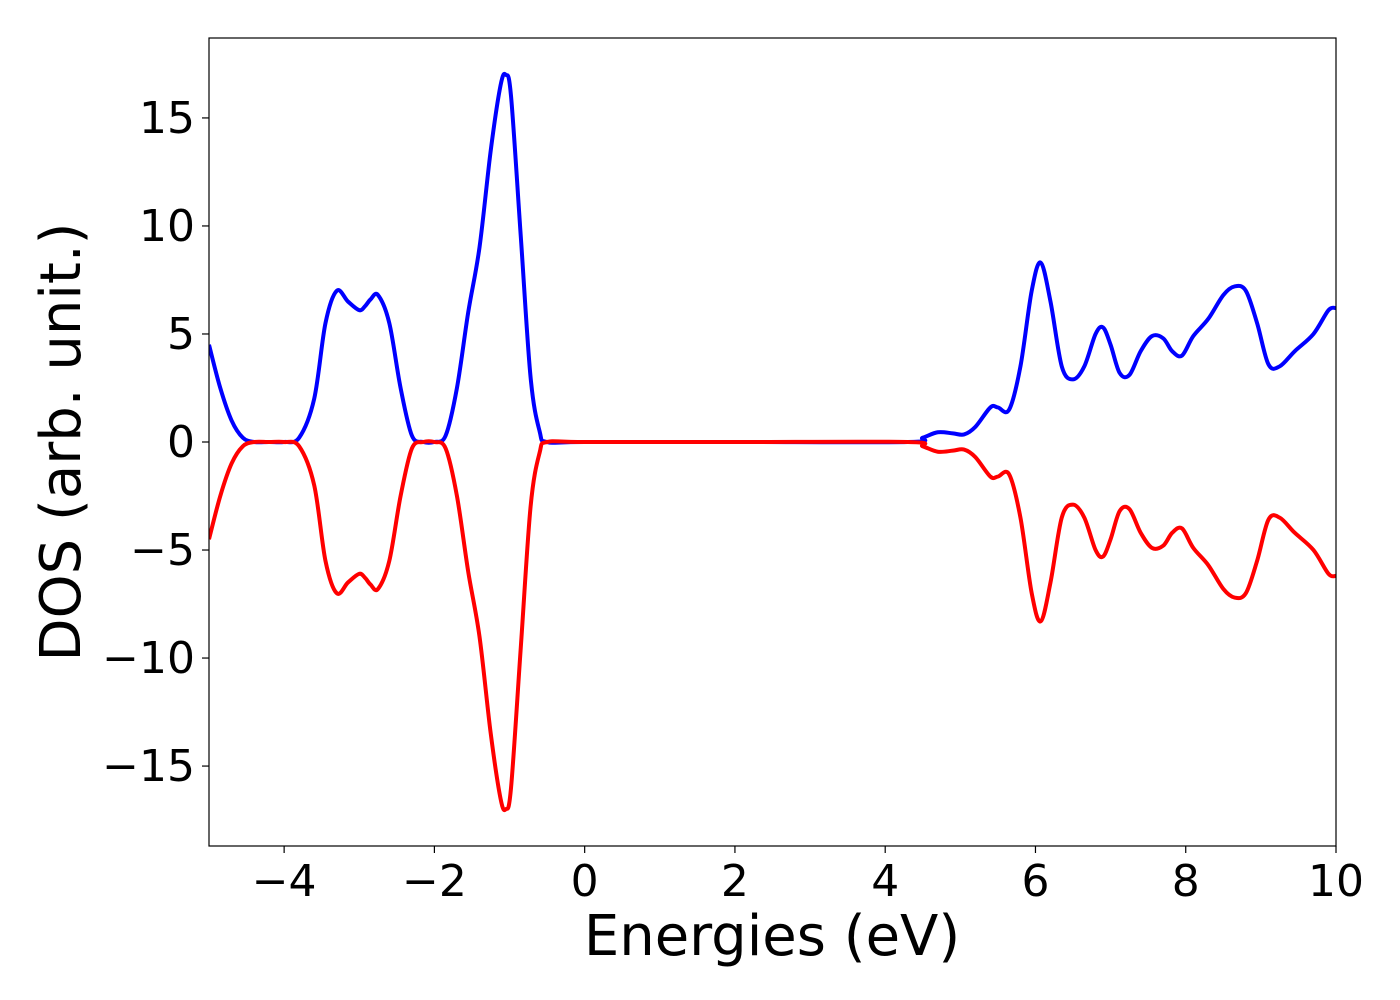  I want to click on y-tick-label: −5, so click(162, 550).